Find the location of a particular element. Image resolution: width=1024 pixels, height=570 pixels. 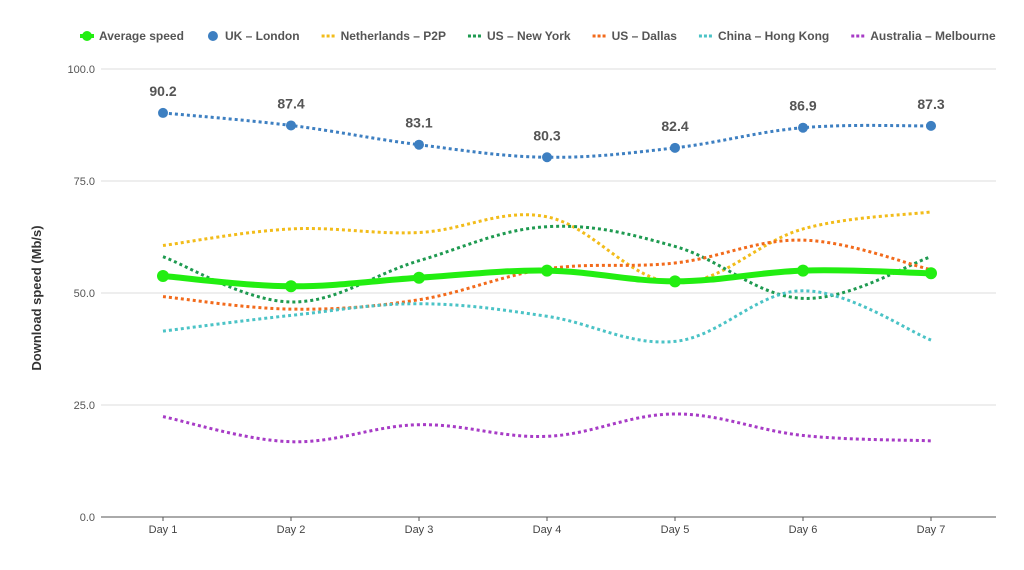

data-label: 90.2 is located at coordinates (162, 91).